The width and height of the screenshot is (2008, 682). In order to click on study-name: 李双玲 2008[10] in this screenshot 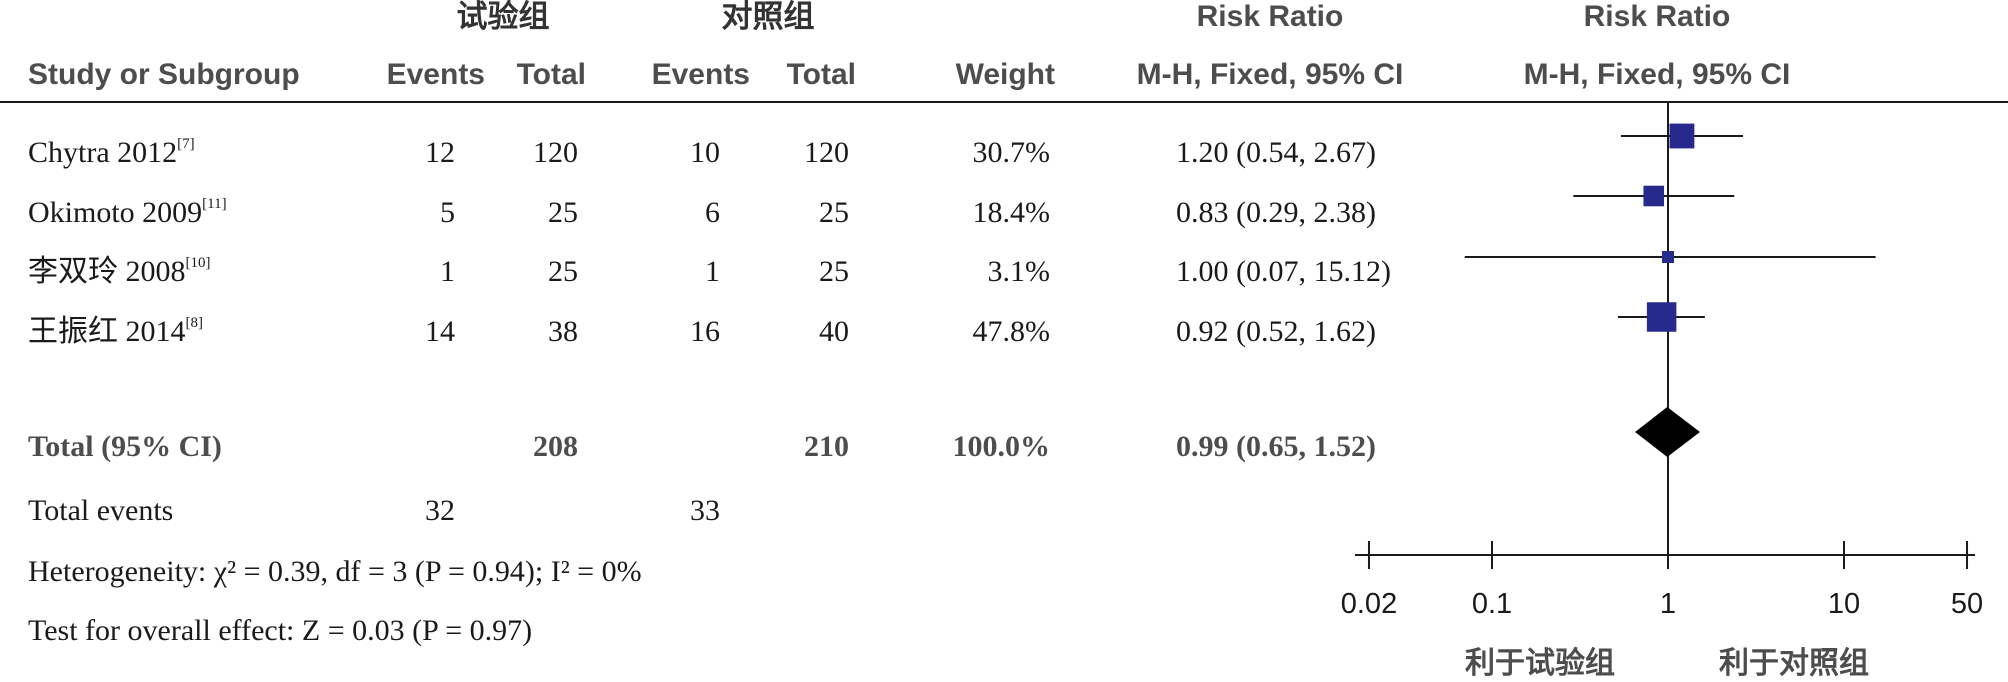, I will do `click(119, 271)`.